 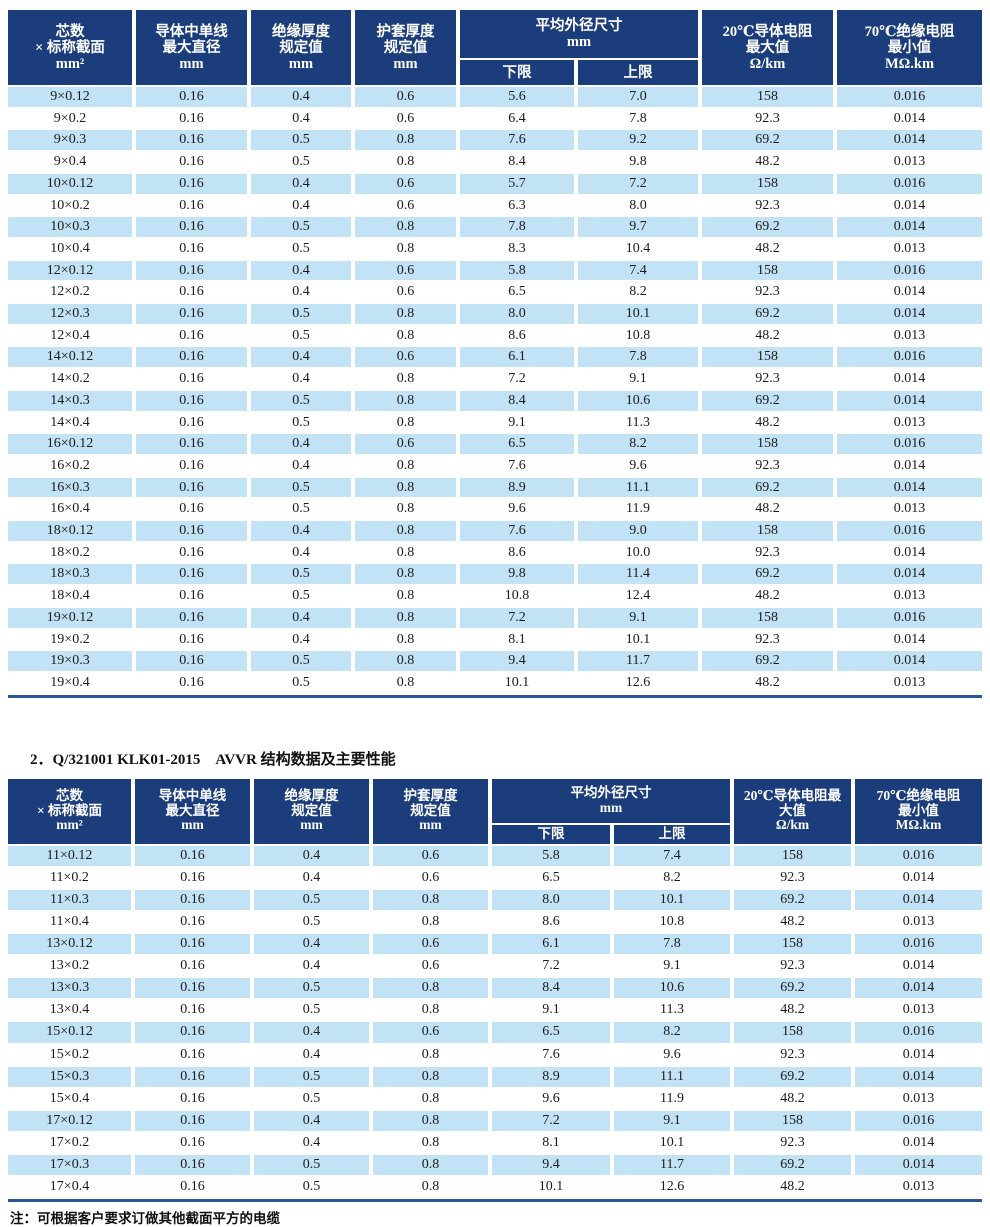 I want to click on cell-conductor-resistance: 158, so click(x=767, y=357).